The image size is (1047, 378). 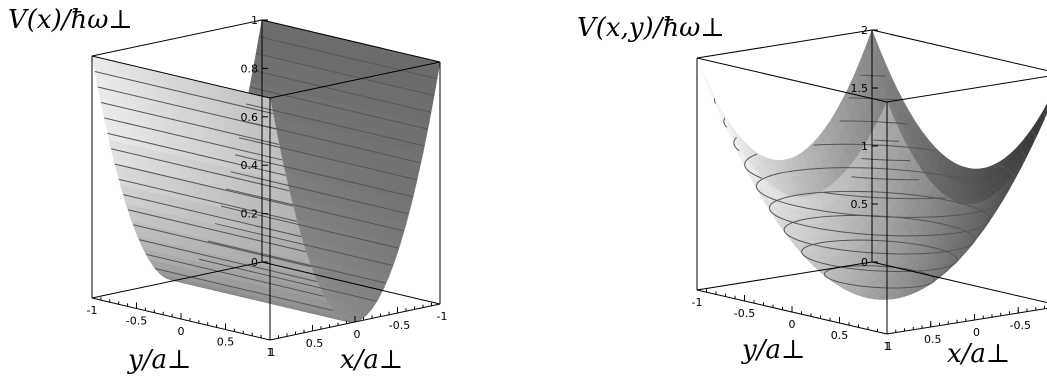 I want to click on left-y-axis-label: y/a⊥, so click(x=159, y=360).